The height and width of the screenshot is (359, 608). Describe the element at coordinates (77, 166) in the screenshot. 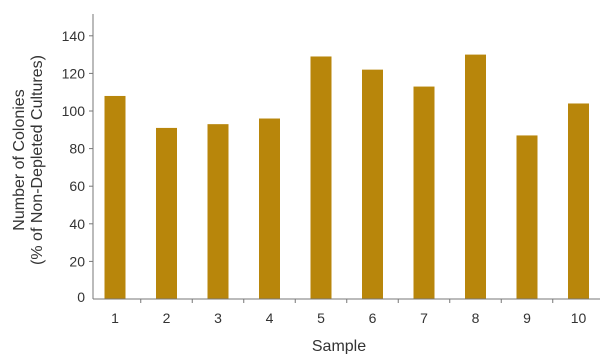

I see `y-axis-ticks: 0 20 40 60 80 100 120 140` at that location.